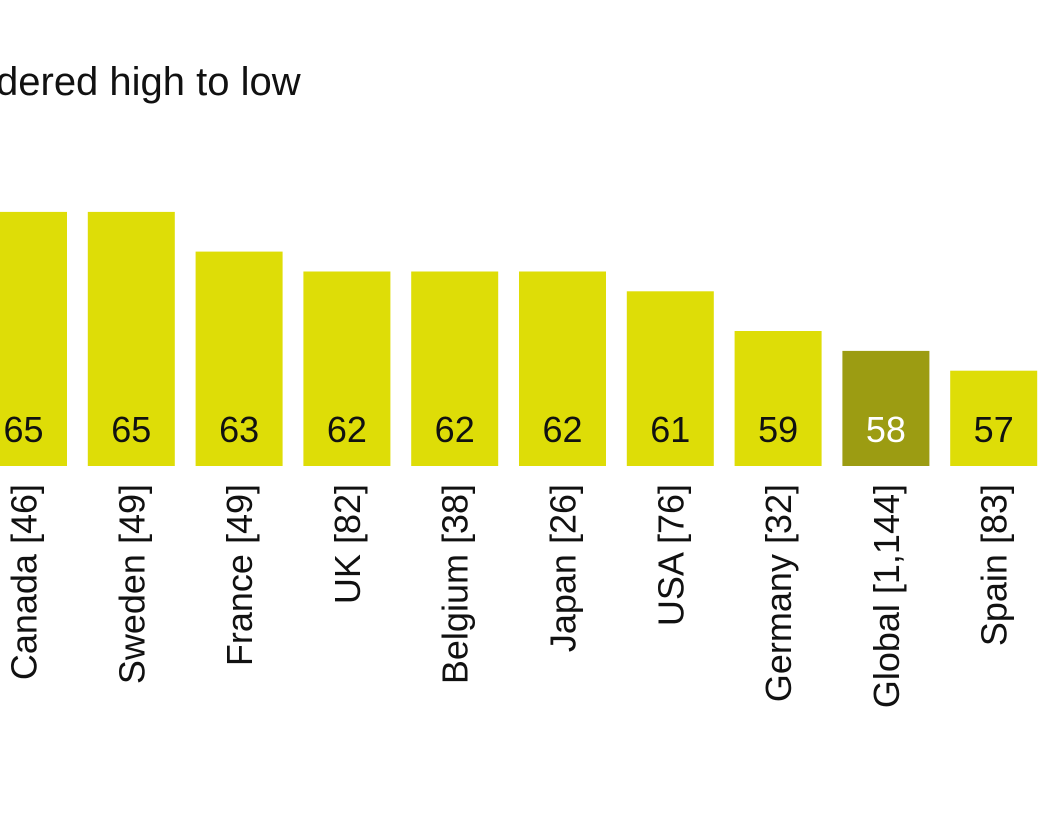  I want to click on category-label-3: France [49], so click(239, 575).